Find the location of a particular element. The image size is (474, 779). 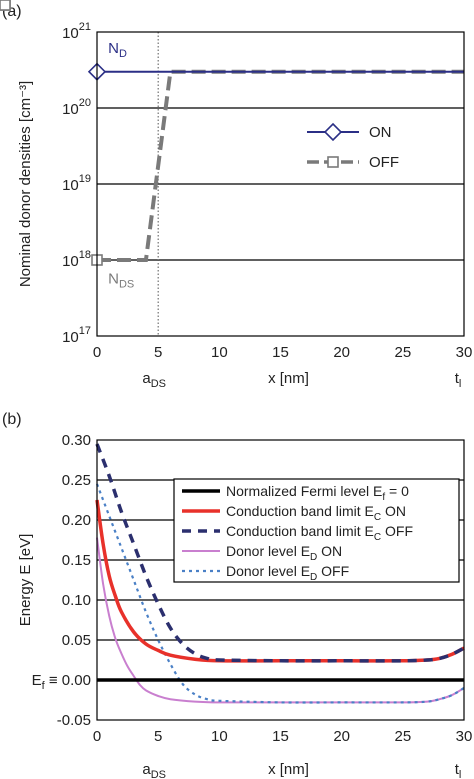

y-tick-exponent: 19 is located at coordinates (85, 179).